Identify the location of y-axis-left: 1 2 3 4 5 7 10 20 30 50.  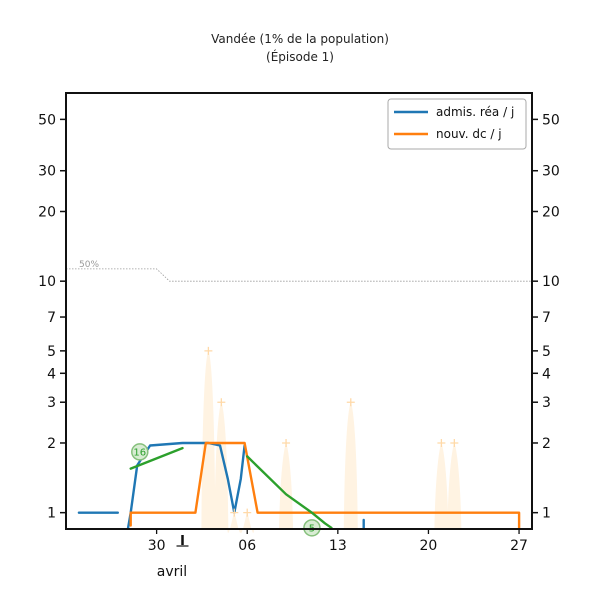
(52, 317).